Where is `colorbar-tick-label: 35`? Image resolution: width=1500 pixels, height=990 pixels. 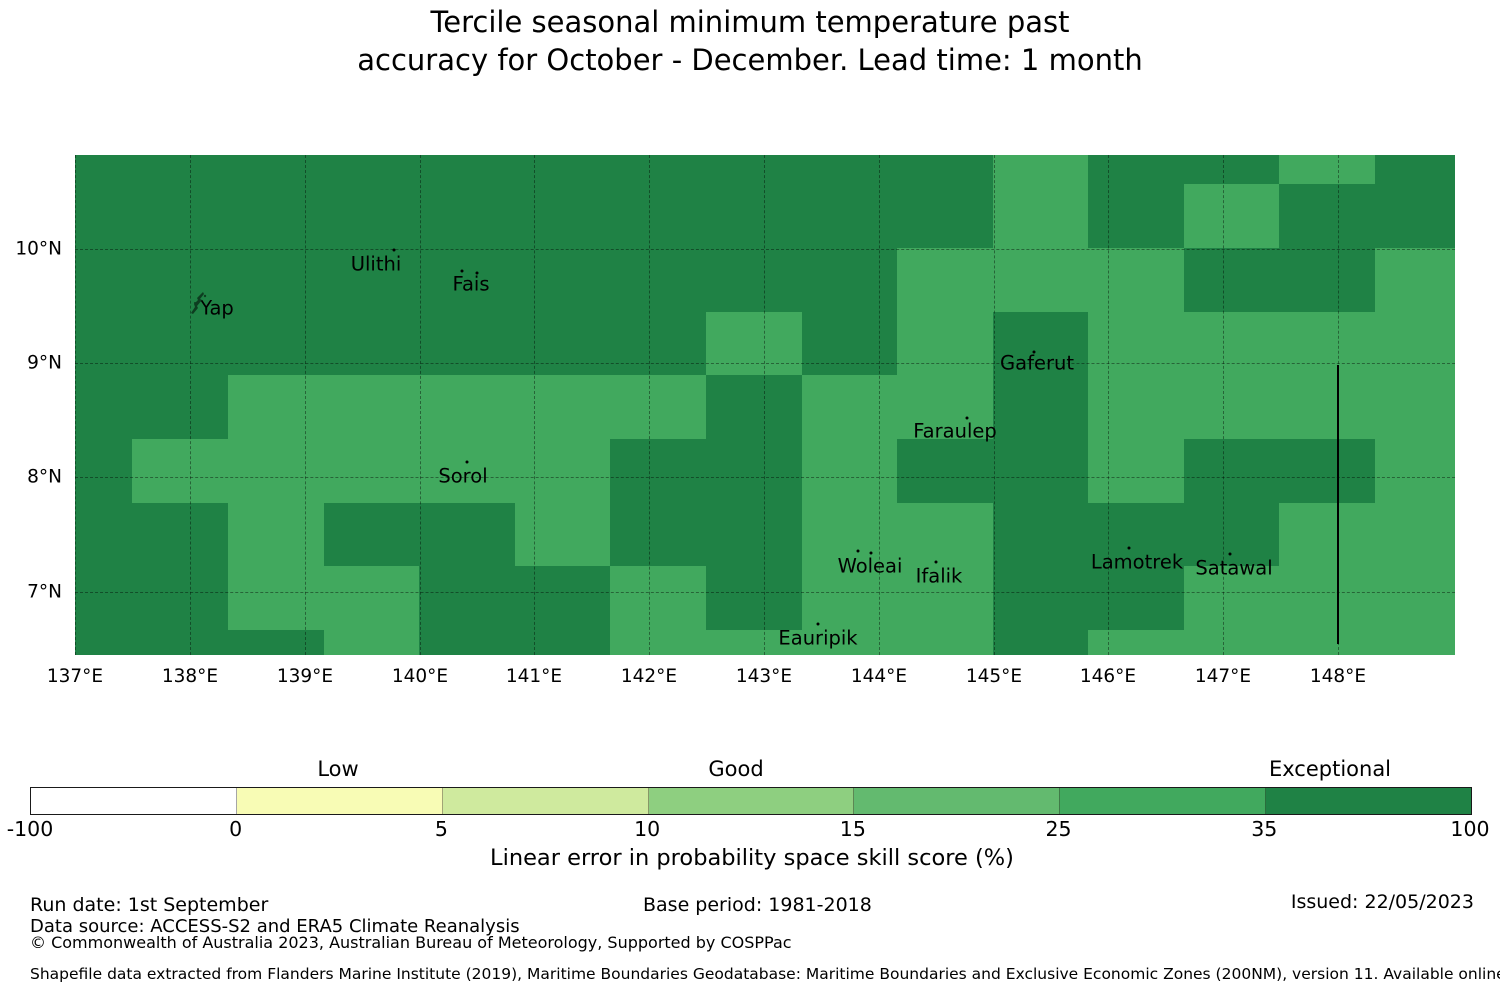 colorbar-tick-label: 35 is located at coordinates (1264, 829).